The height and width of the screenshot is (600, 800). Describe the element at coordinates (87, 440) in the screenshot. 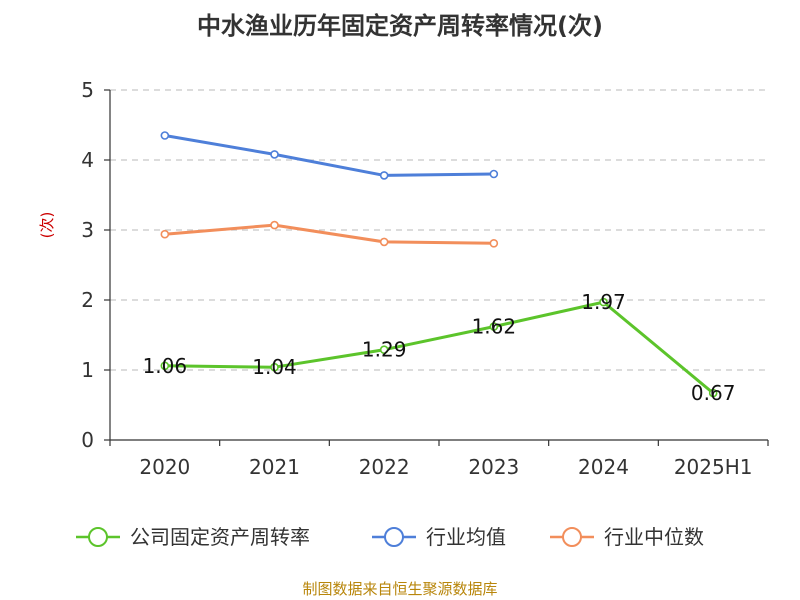

I see `y-tick-label: 0` at that location.